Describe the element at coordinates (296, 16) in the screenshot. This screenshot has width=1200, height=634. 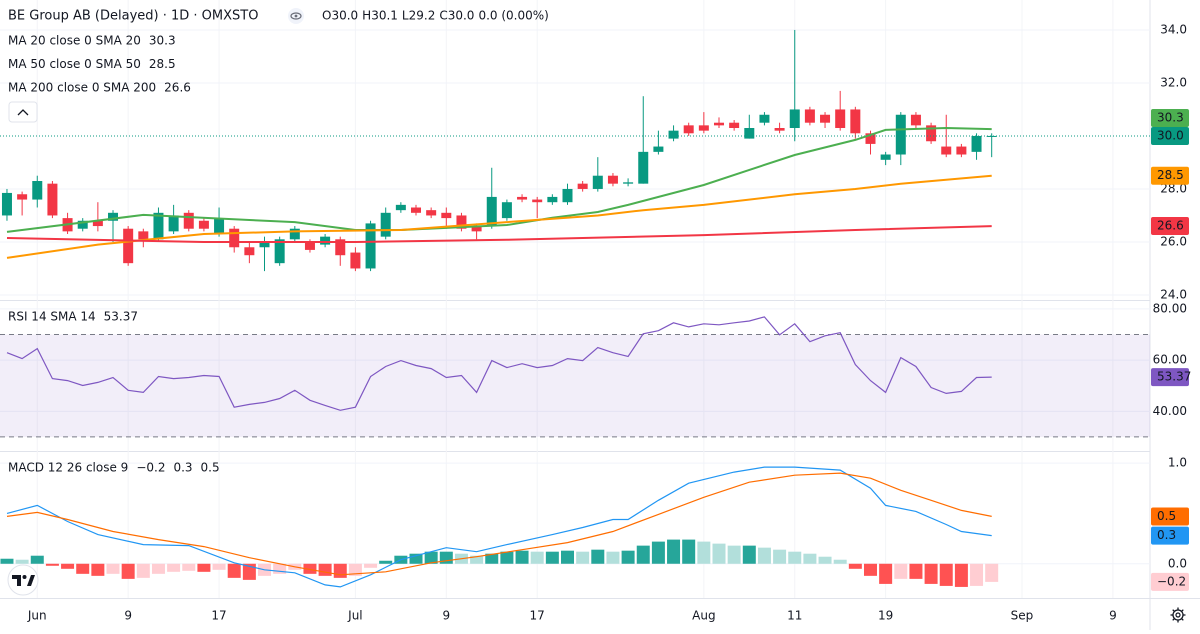
I see `visibility-button` at that location.